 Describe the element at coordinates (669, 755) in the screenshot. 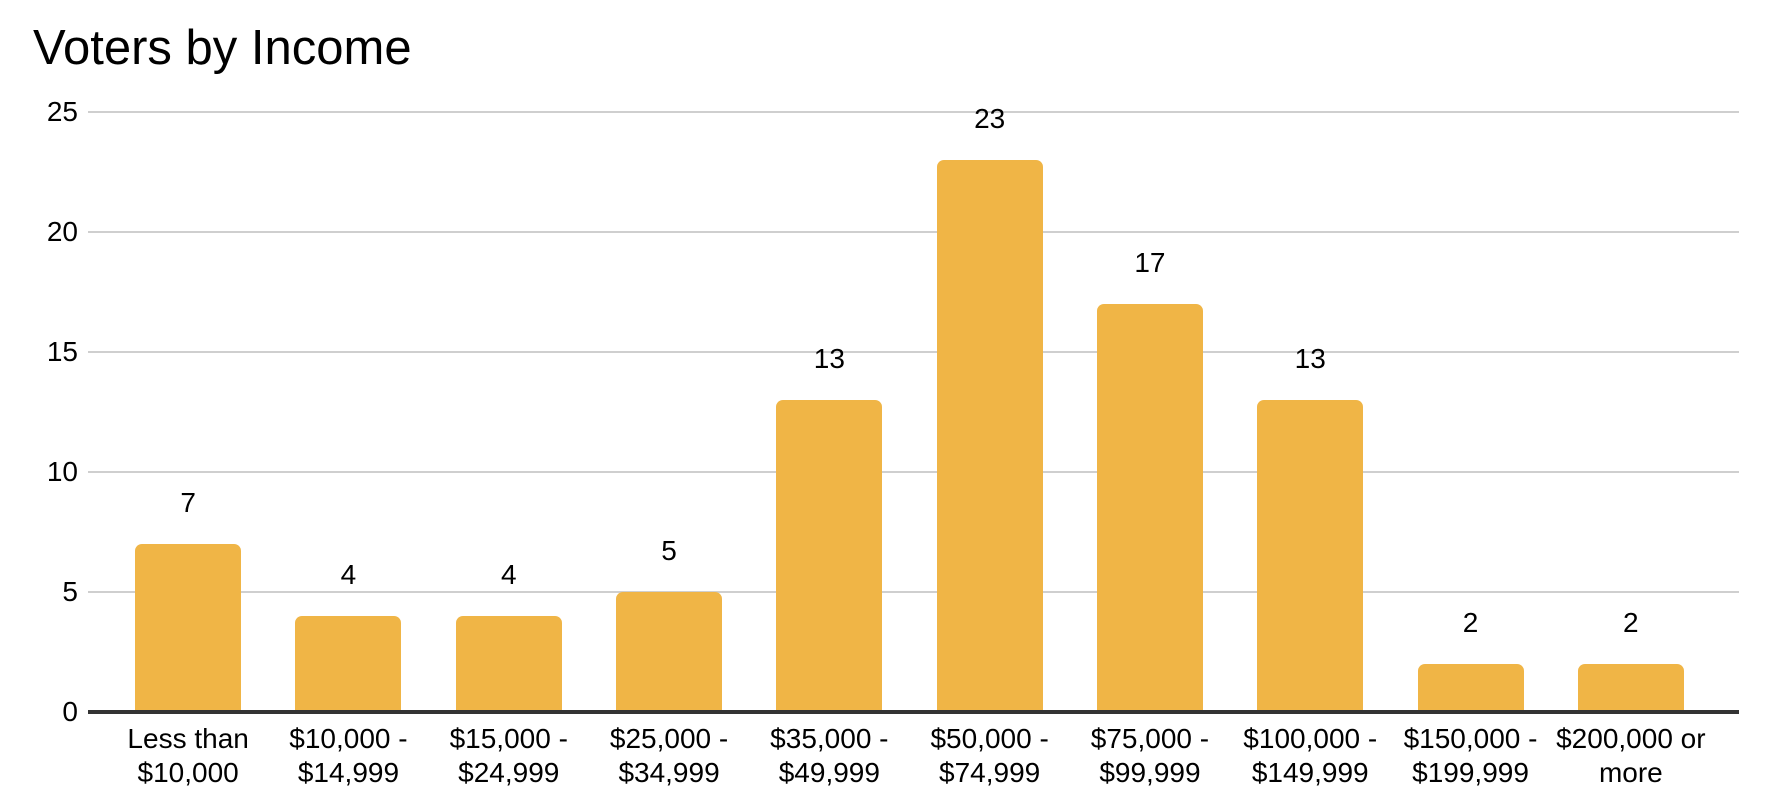

I see `x-axis-category-label: $25,000 - $34,999` at that location.